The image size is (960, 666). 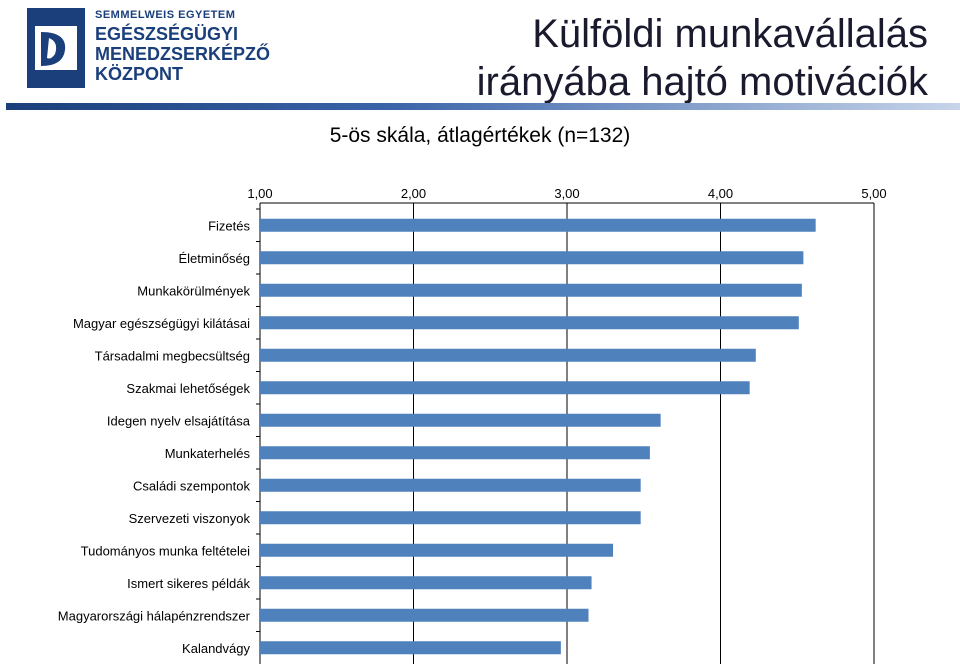 I want to click on y-tick-label: Ismert sikeres példák, so click(x=188, y=583).